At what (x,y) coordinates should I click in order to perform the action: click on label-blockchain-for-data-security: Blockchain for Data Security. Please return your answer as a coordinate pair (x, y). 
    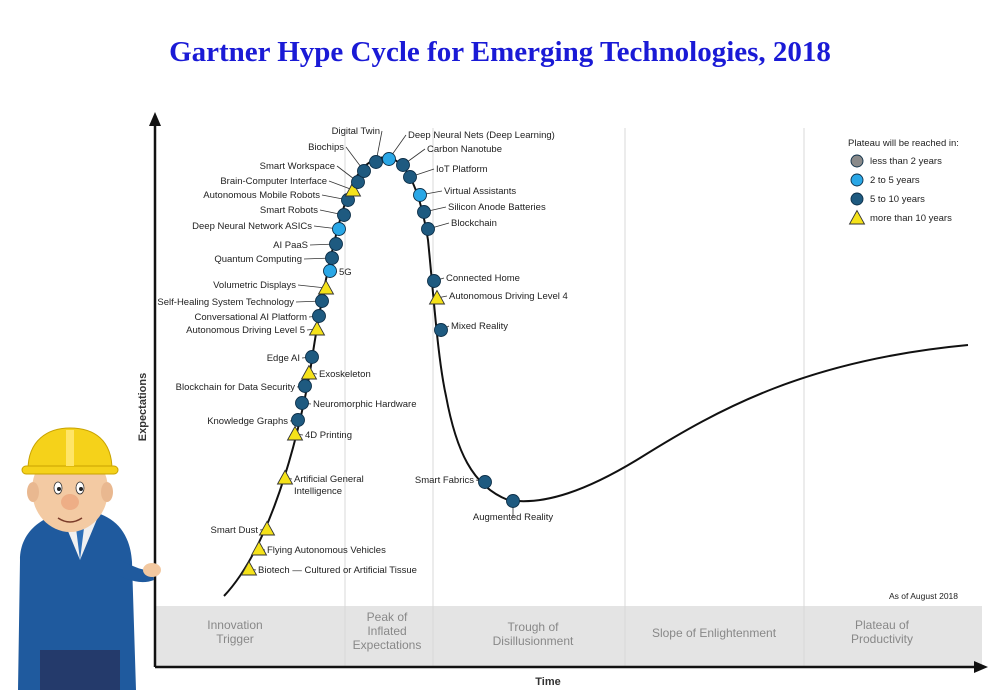
    Looking at the image, I should click on (236, 387).